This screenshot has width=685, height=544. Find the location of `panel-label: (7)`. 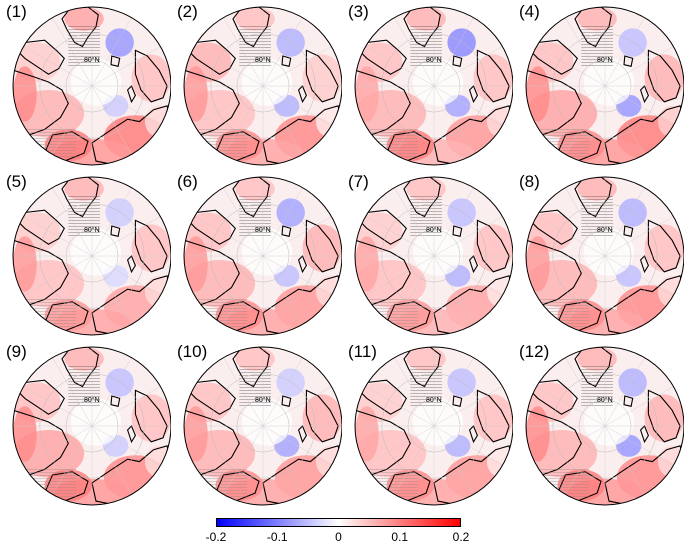

panel-label: (7) is located at coordinates (358, 181).